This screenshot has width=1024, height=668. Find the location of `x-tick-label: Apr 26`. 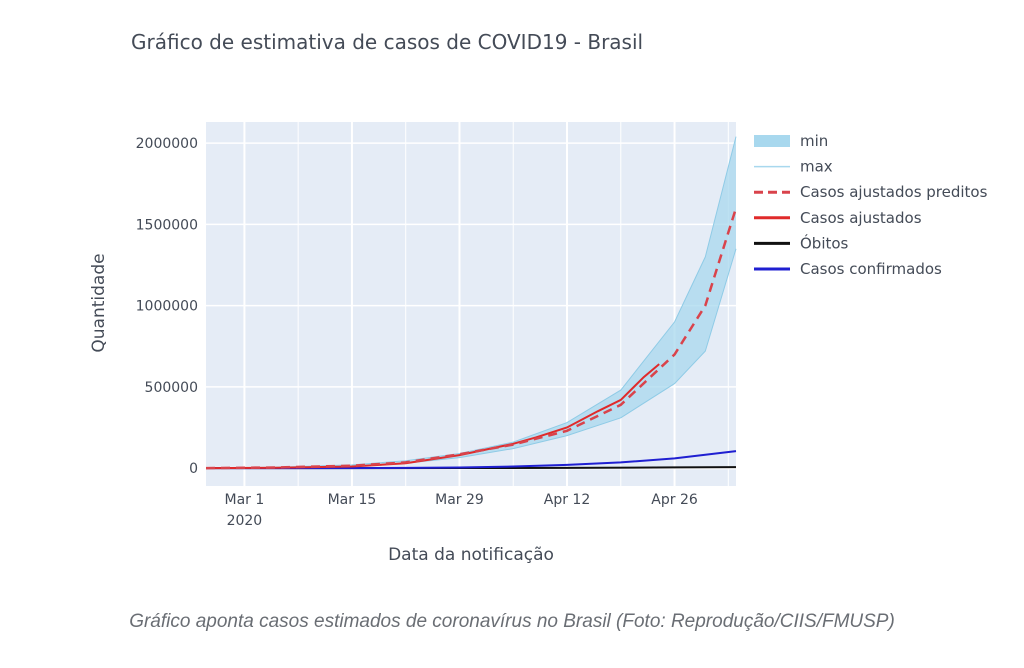

x-tick-label: Apr 26 is located at coordinates (674, 500).